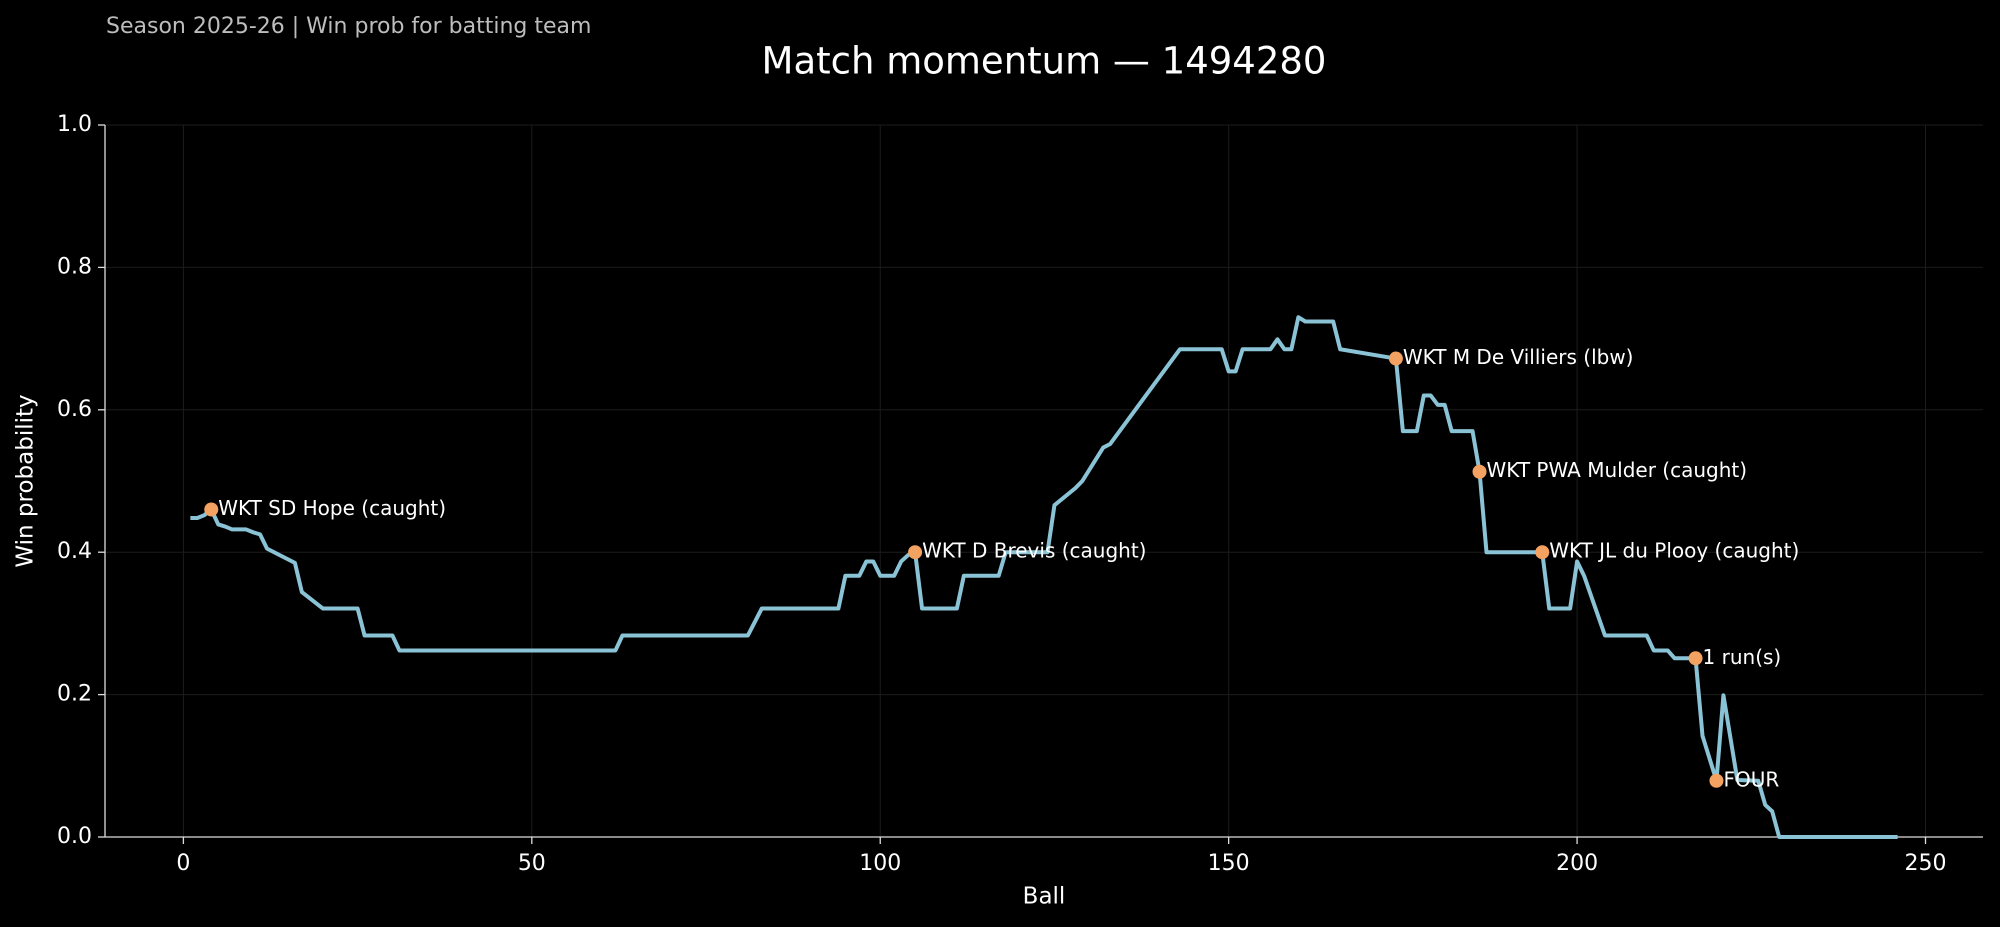 This screenshot has width=2000, height=927. I want to click on y-tick-label: 0.6, so click(74, 409).